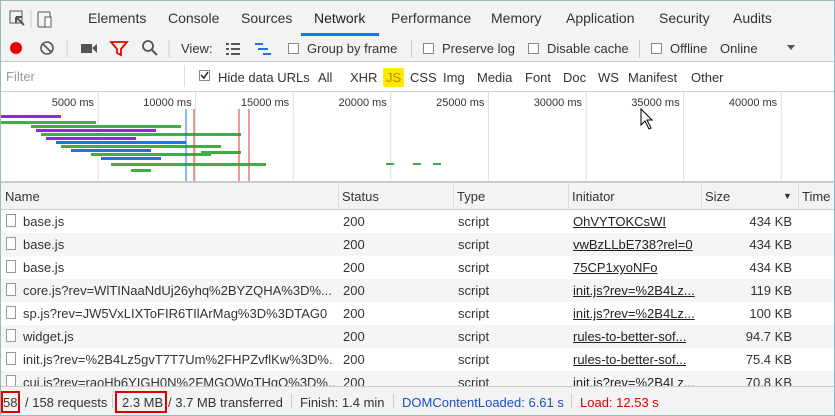  What do you see at coordinates (471, 196) in the screenshot?
I see `column-header: Type` at bounding box center [471, 196].